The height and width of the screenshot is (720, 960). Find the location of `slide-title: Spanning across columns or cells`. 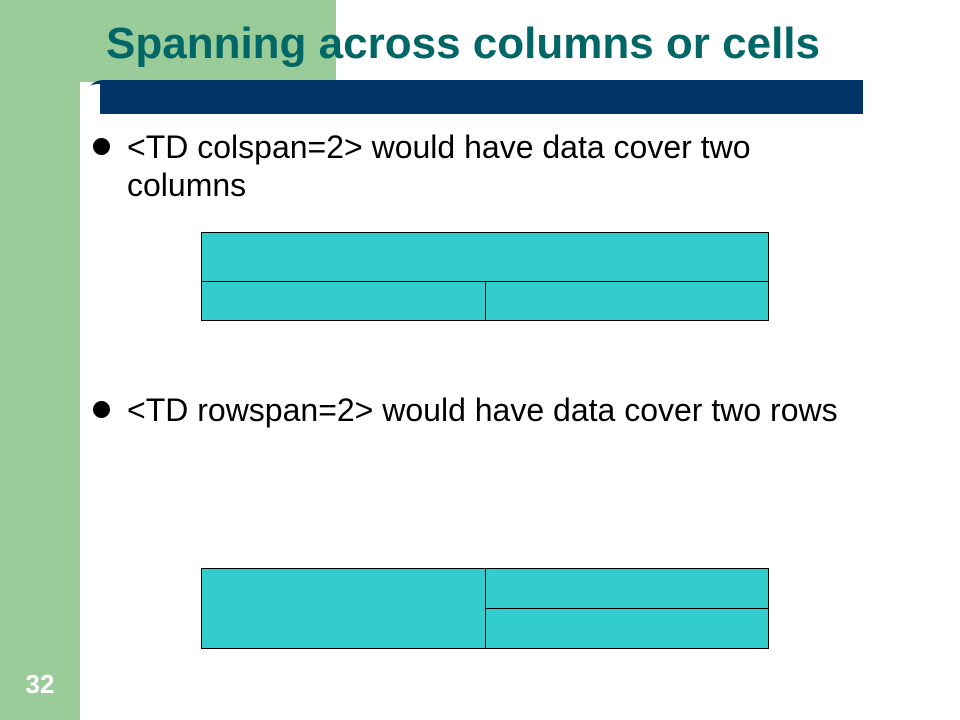

slide-title: Spanning across columns or cells is located at coordinates (463, 43).